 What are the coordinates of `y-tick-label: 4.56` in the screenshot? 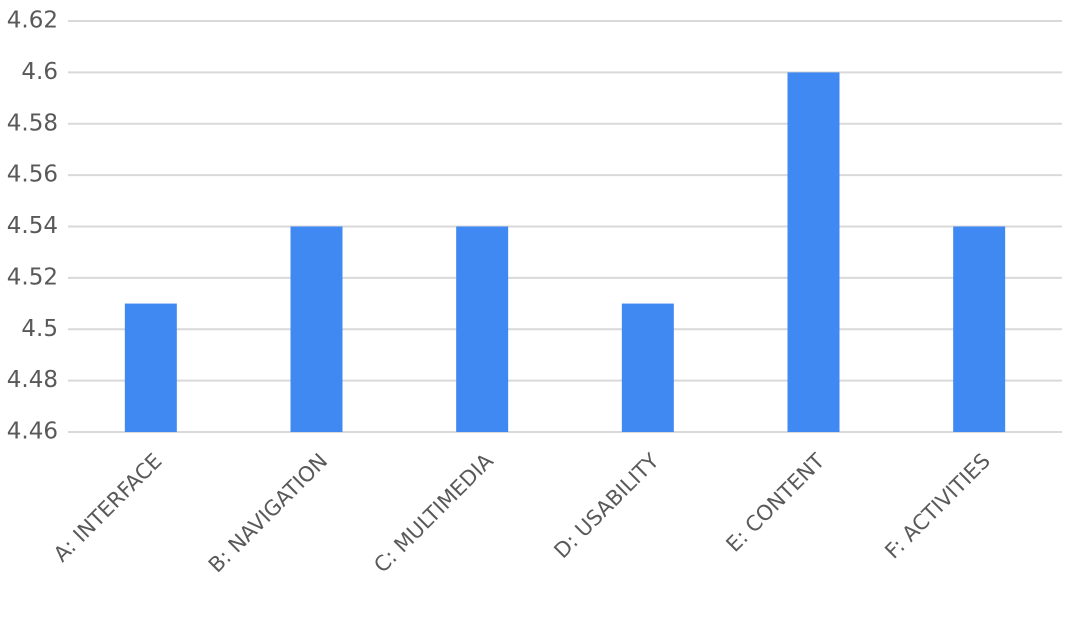 It's located at (32, 175).